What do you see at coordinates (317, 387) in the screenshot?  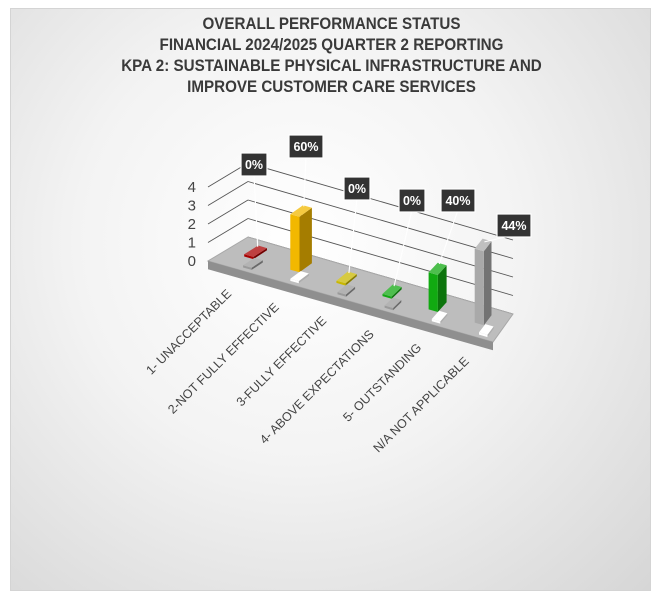 I see `category-label: 4- ABOVE EXPECTATIONS` at bounding box center [317, 387].